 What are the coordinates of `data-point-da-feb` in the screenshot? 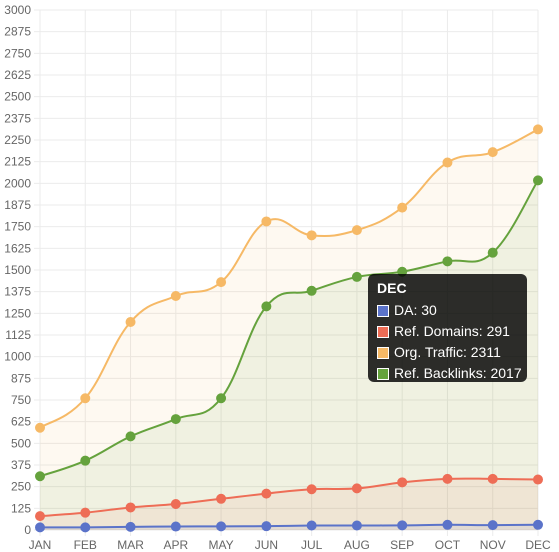 It's located at (85, 527).